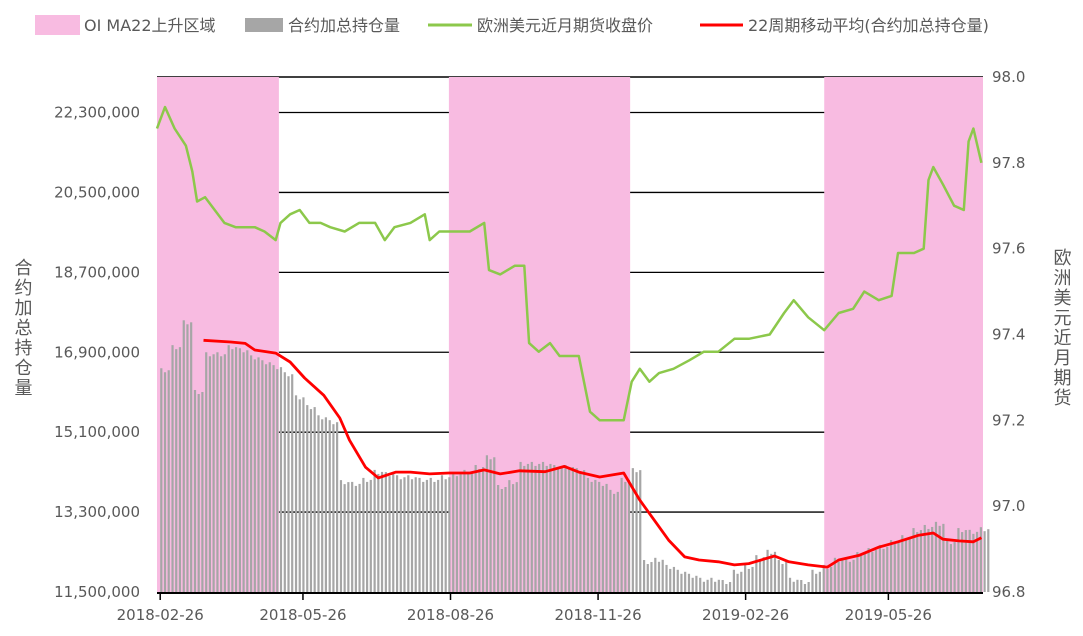 Image resolution: width=1083 pixels, height=636 pixels. I want to click on legend-label-oi-bars: 合约加总持仓量, so click(344, 25).